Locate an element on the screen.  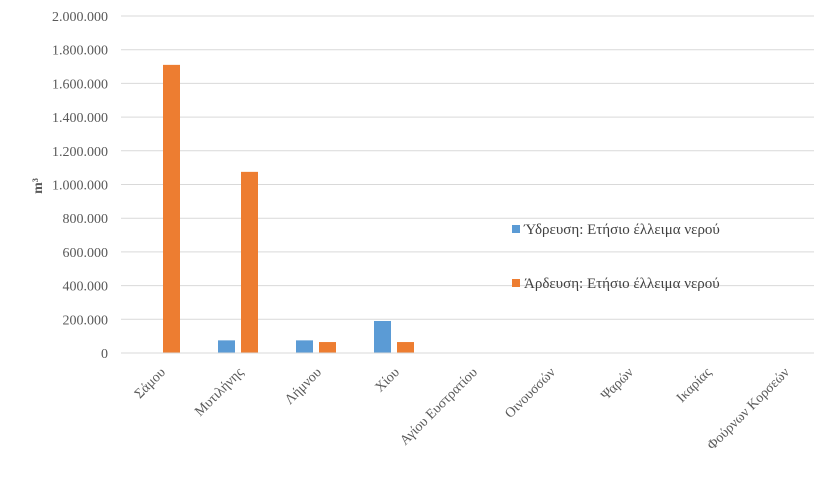
y-axis-label: m³ is located at coordinates (38, 186).